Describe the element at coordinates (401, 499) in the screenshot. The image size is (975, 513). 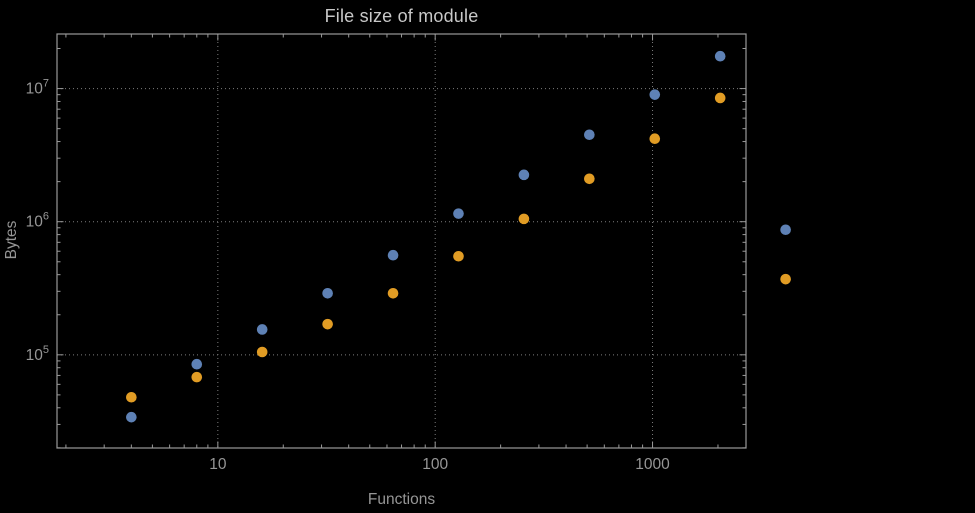
I see `x-axis-label: Functions` at that location.